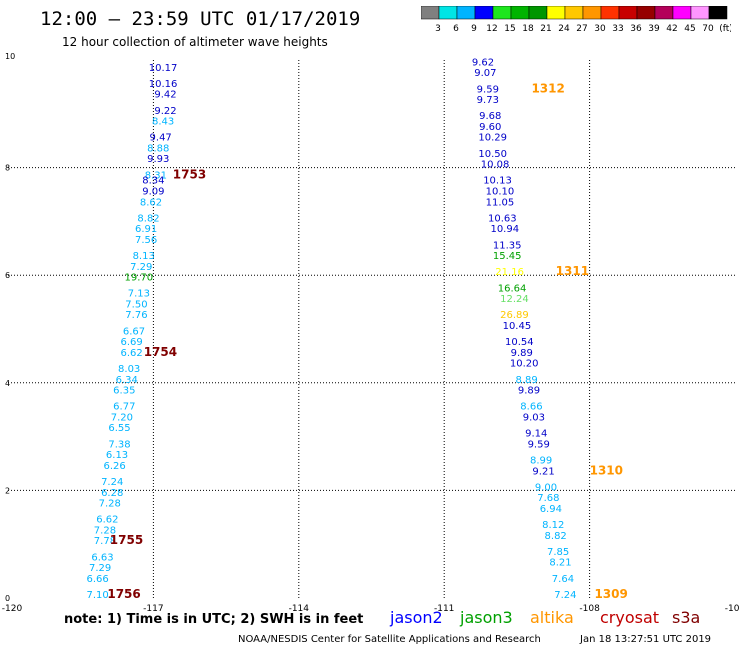 The width and height of the screenshot is (740, 650). What do you see at coordinates (491, 29) in the screenshot?
I see `colorbar-label: 12` at bounding box center [491, 29].